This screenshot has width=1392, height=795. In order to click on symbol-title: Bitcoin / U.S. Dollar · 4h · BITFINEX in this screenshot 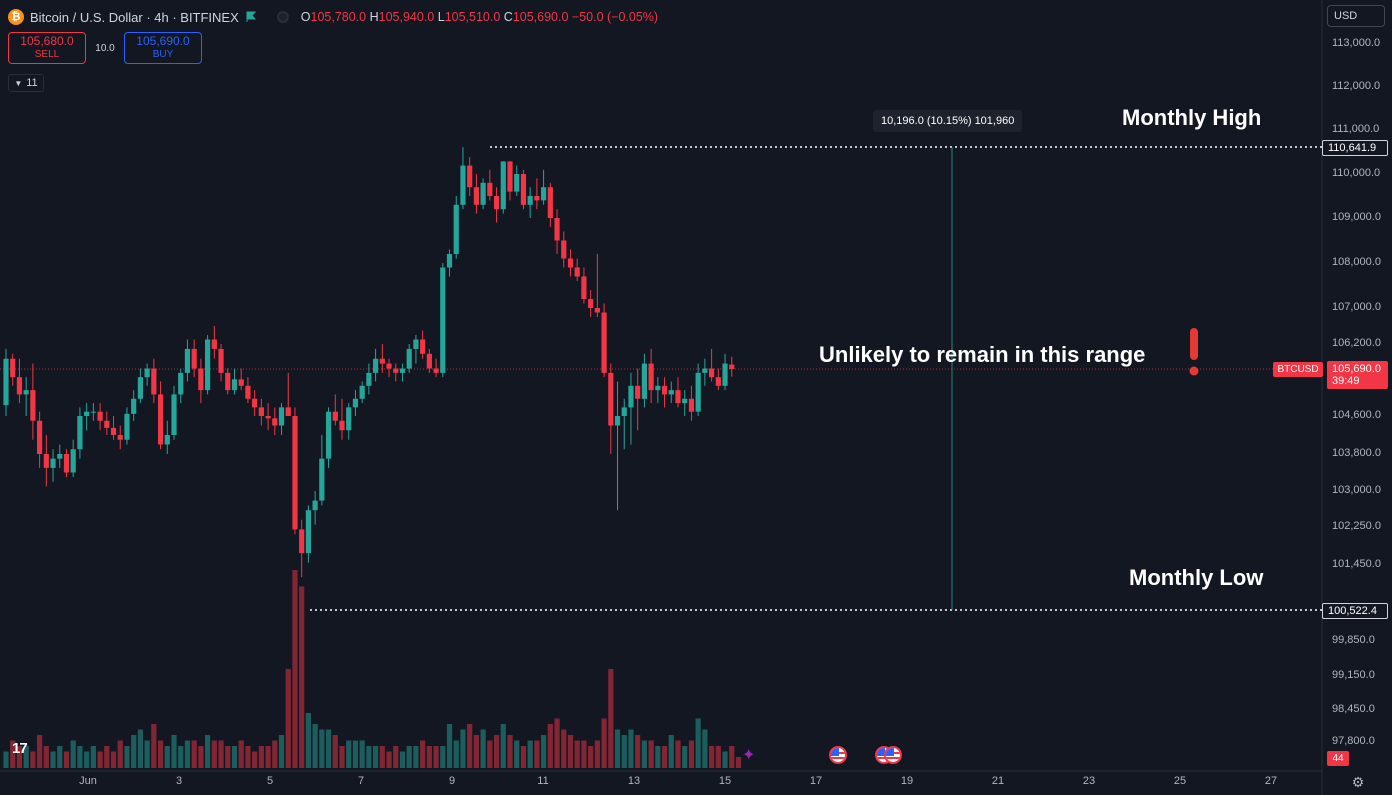, I will do `click(134, 17)`.